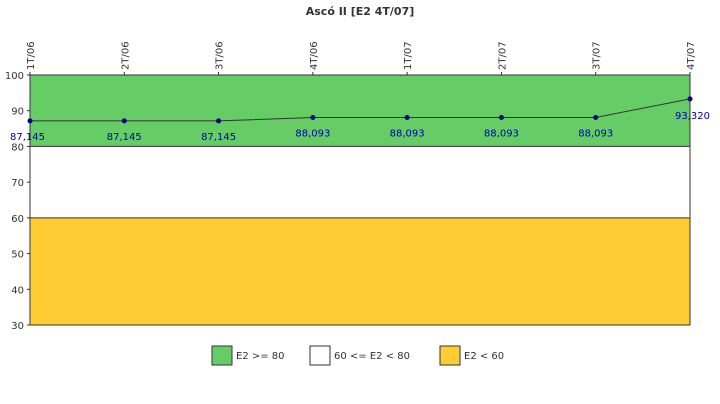 The image size is (720, 404). What do you see at coordinates (314, 55) in the screenshot?
I see `x-tick-label: 4T/06` at bounding box center [314, 55].